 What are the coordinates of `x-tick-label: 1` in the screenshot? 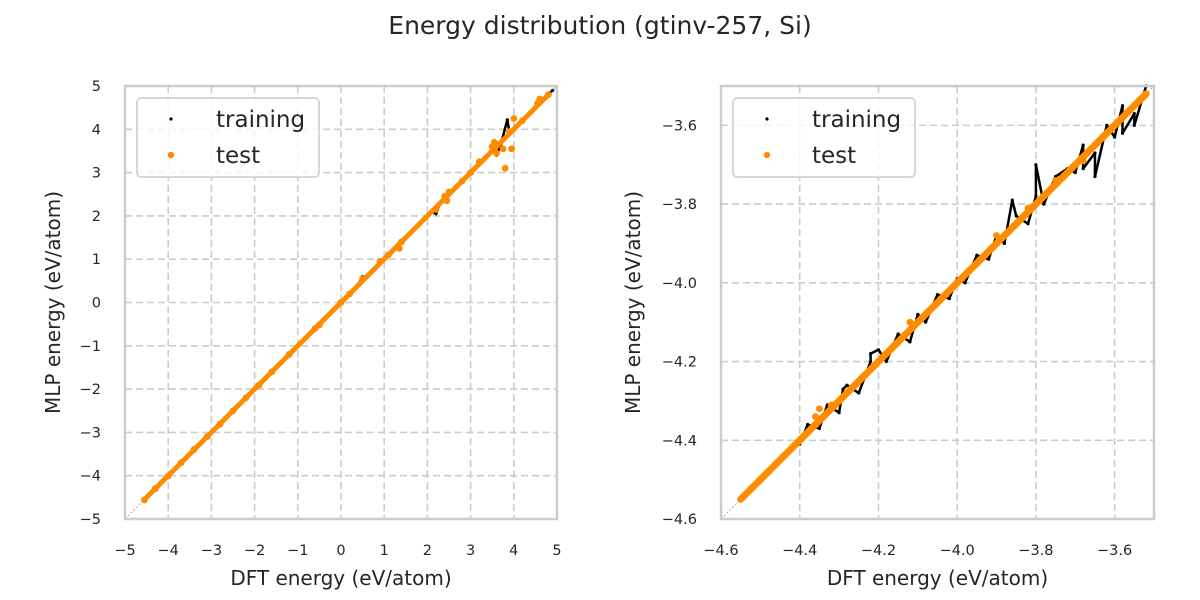 It's located at (384, 551).